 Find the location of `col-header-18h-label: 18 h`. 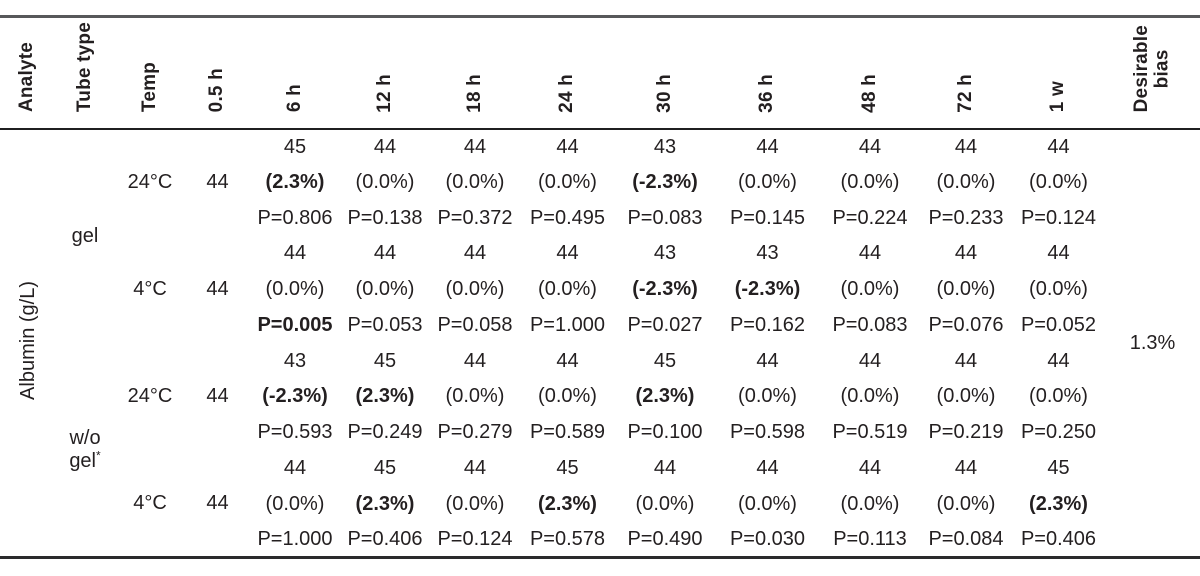

col-header-18h-label: 18 h is located at coordinates (474, 93).